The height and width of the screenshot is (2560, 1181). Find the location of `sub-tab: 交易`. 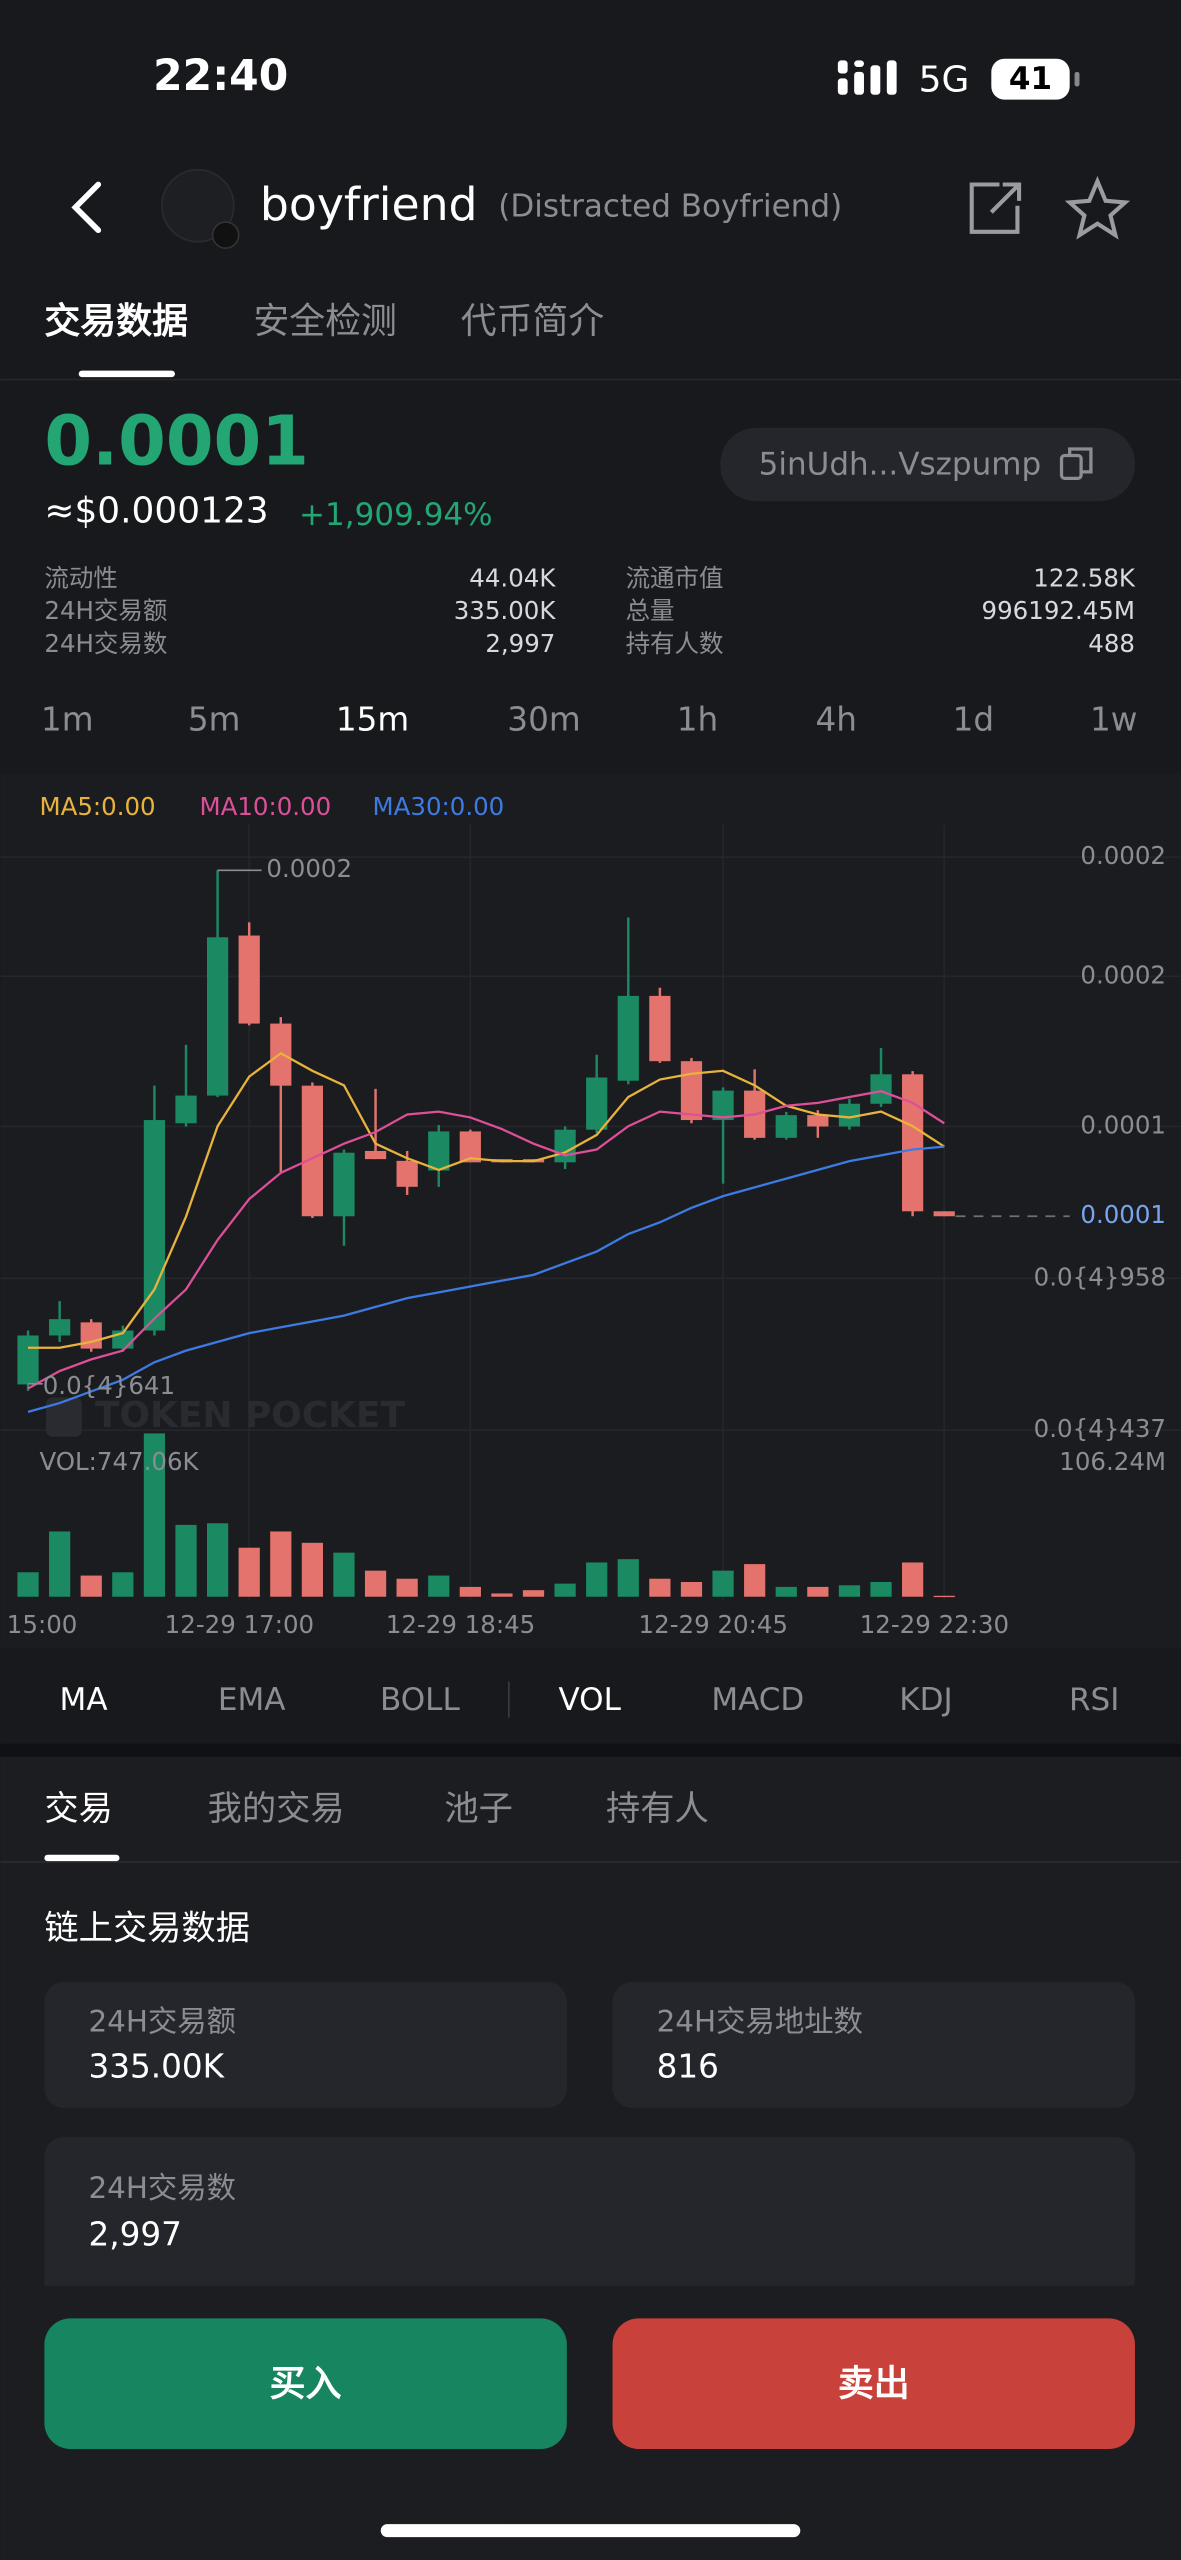

sub-tab: 交易 is located at coordinates (78, 1809).